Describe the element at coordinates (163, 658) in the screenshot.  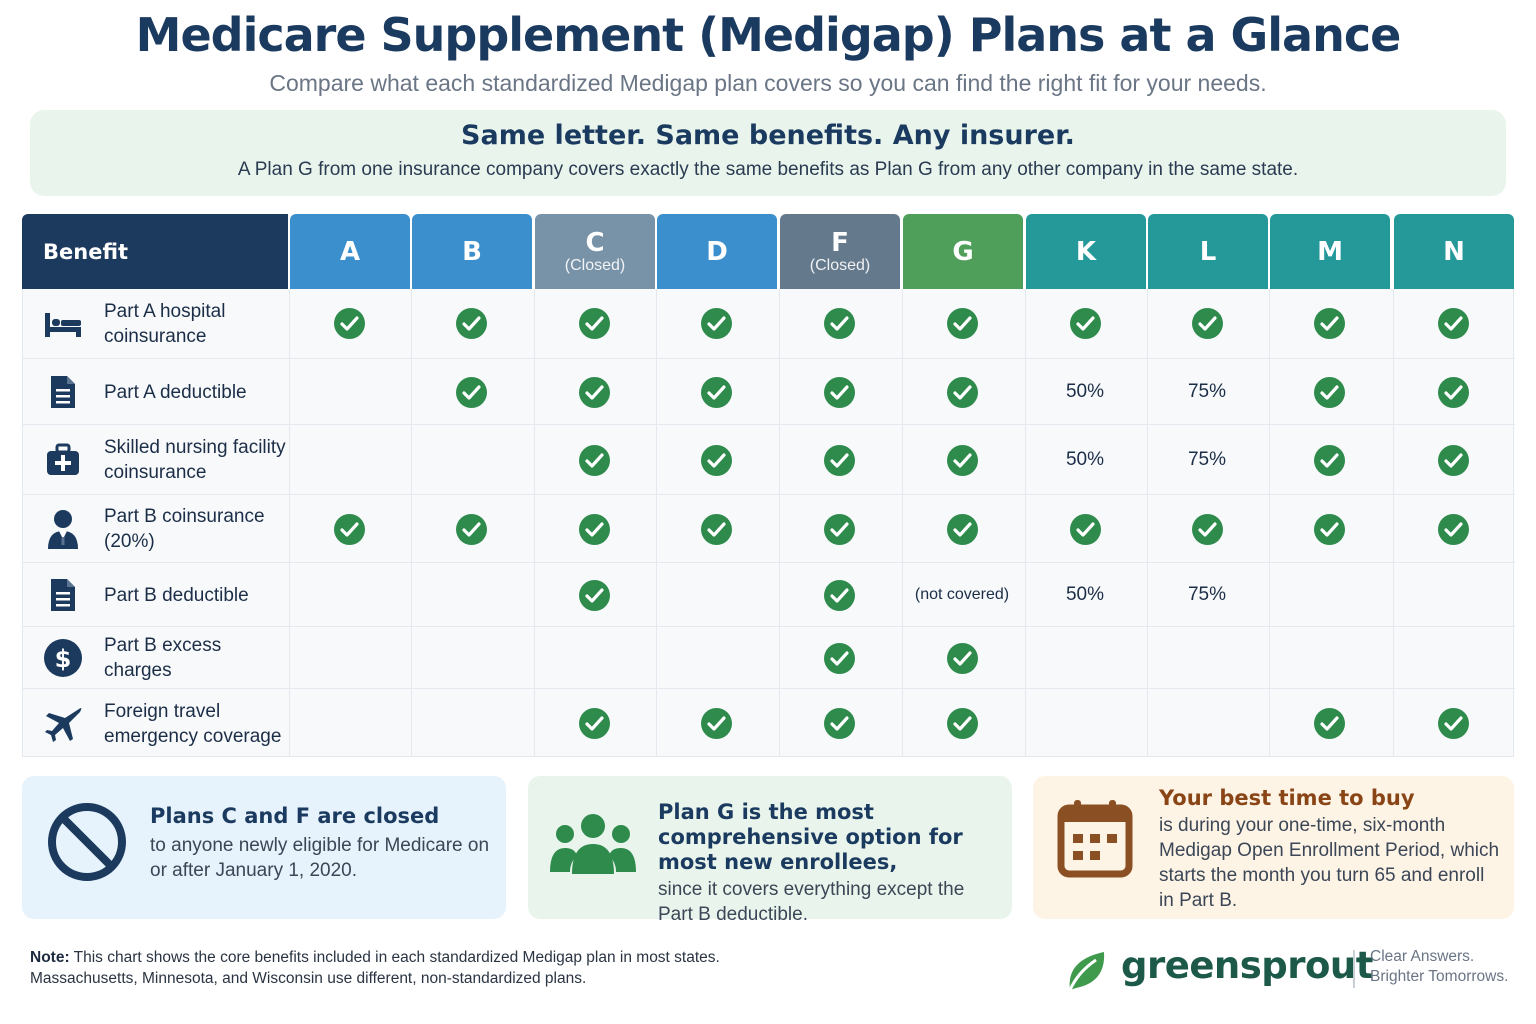
I see `benefit-label: Part B excess charges` at that location.